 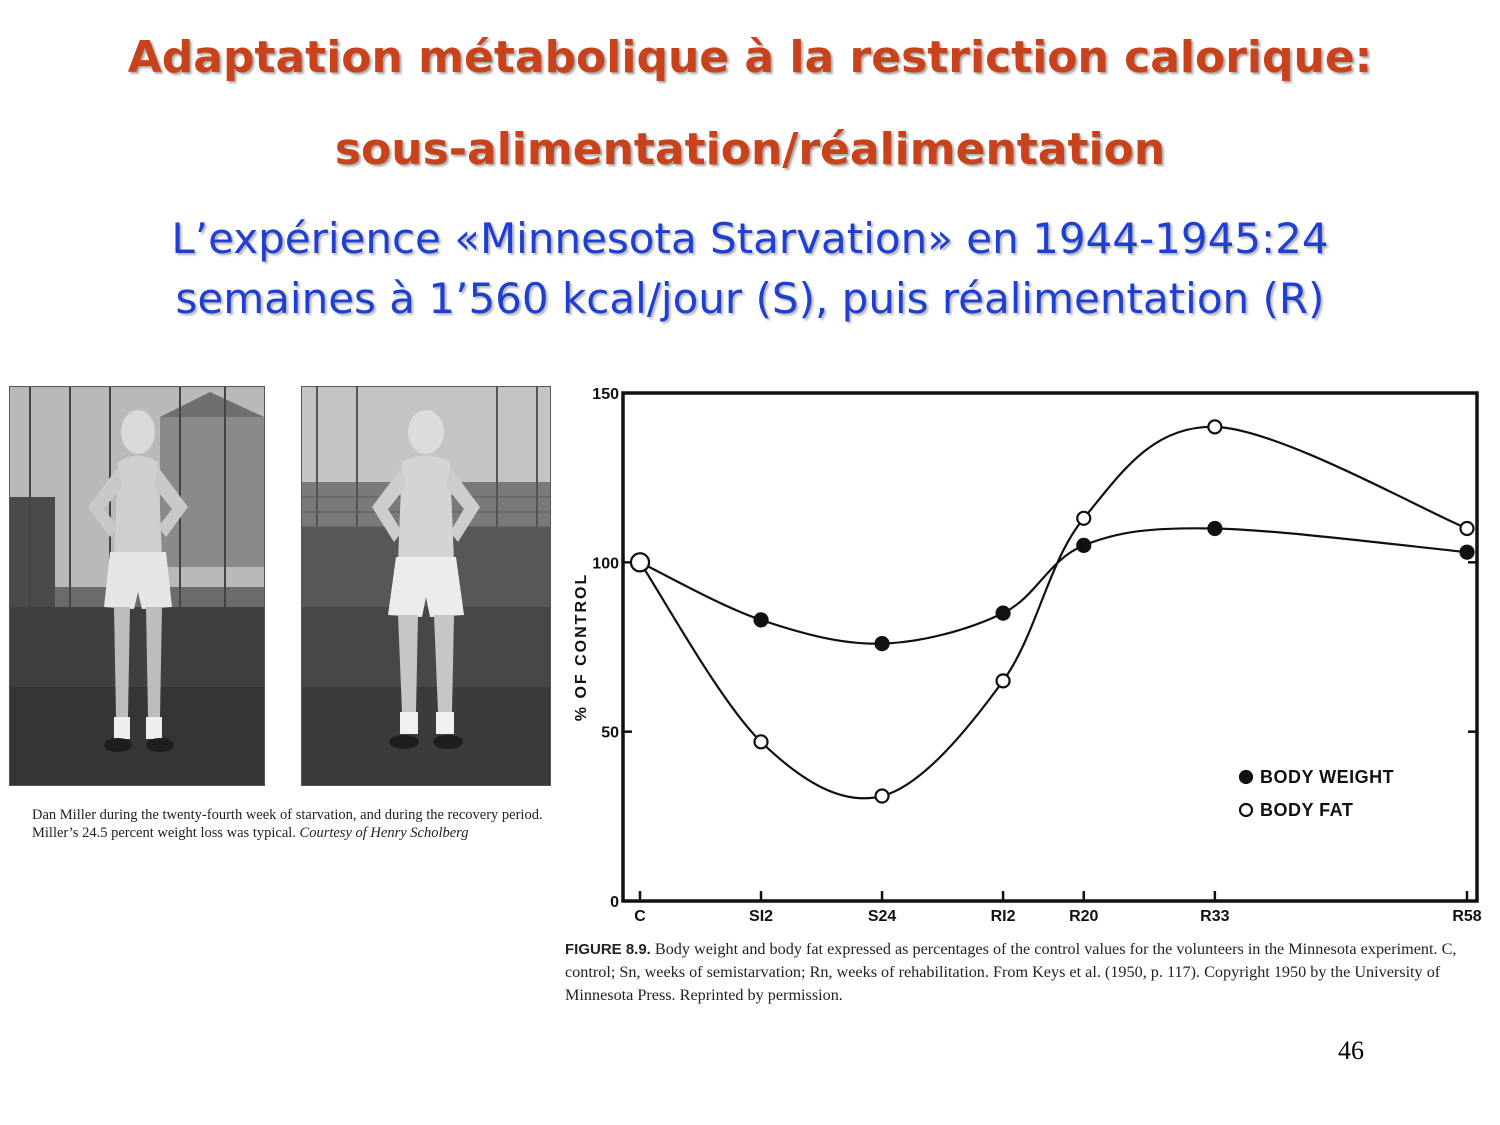 I want to click on body-fat-legend-marker, so click(x=1246, y=810).